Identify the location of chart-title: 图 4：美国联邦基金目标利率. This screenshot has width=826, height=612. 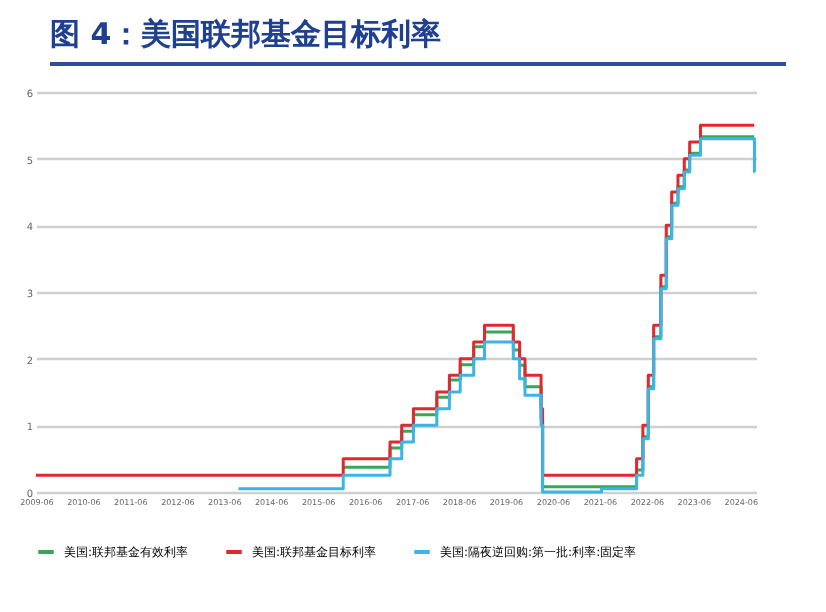
(418, 41).